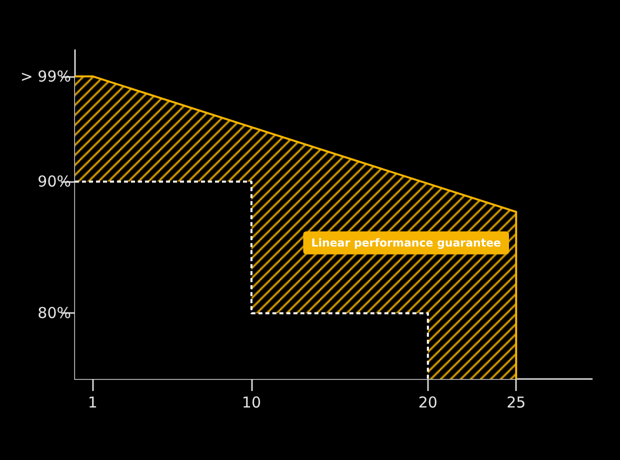 This screenshot has width=620, height=460. I want to click on x-tick-label: 10, so click(251, 403).